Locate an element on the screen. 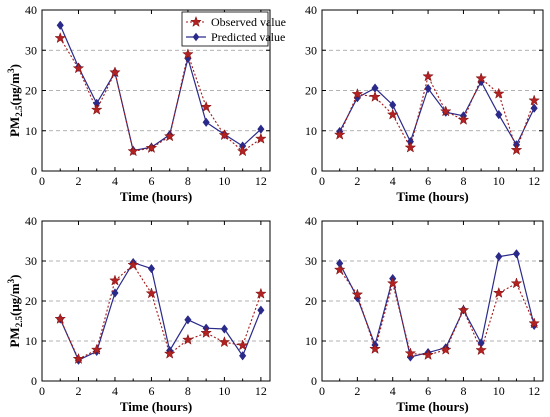  legend-predicted-marker is located at coordinates (196, 37).